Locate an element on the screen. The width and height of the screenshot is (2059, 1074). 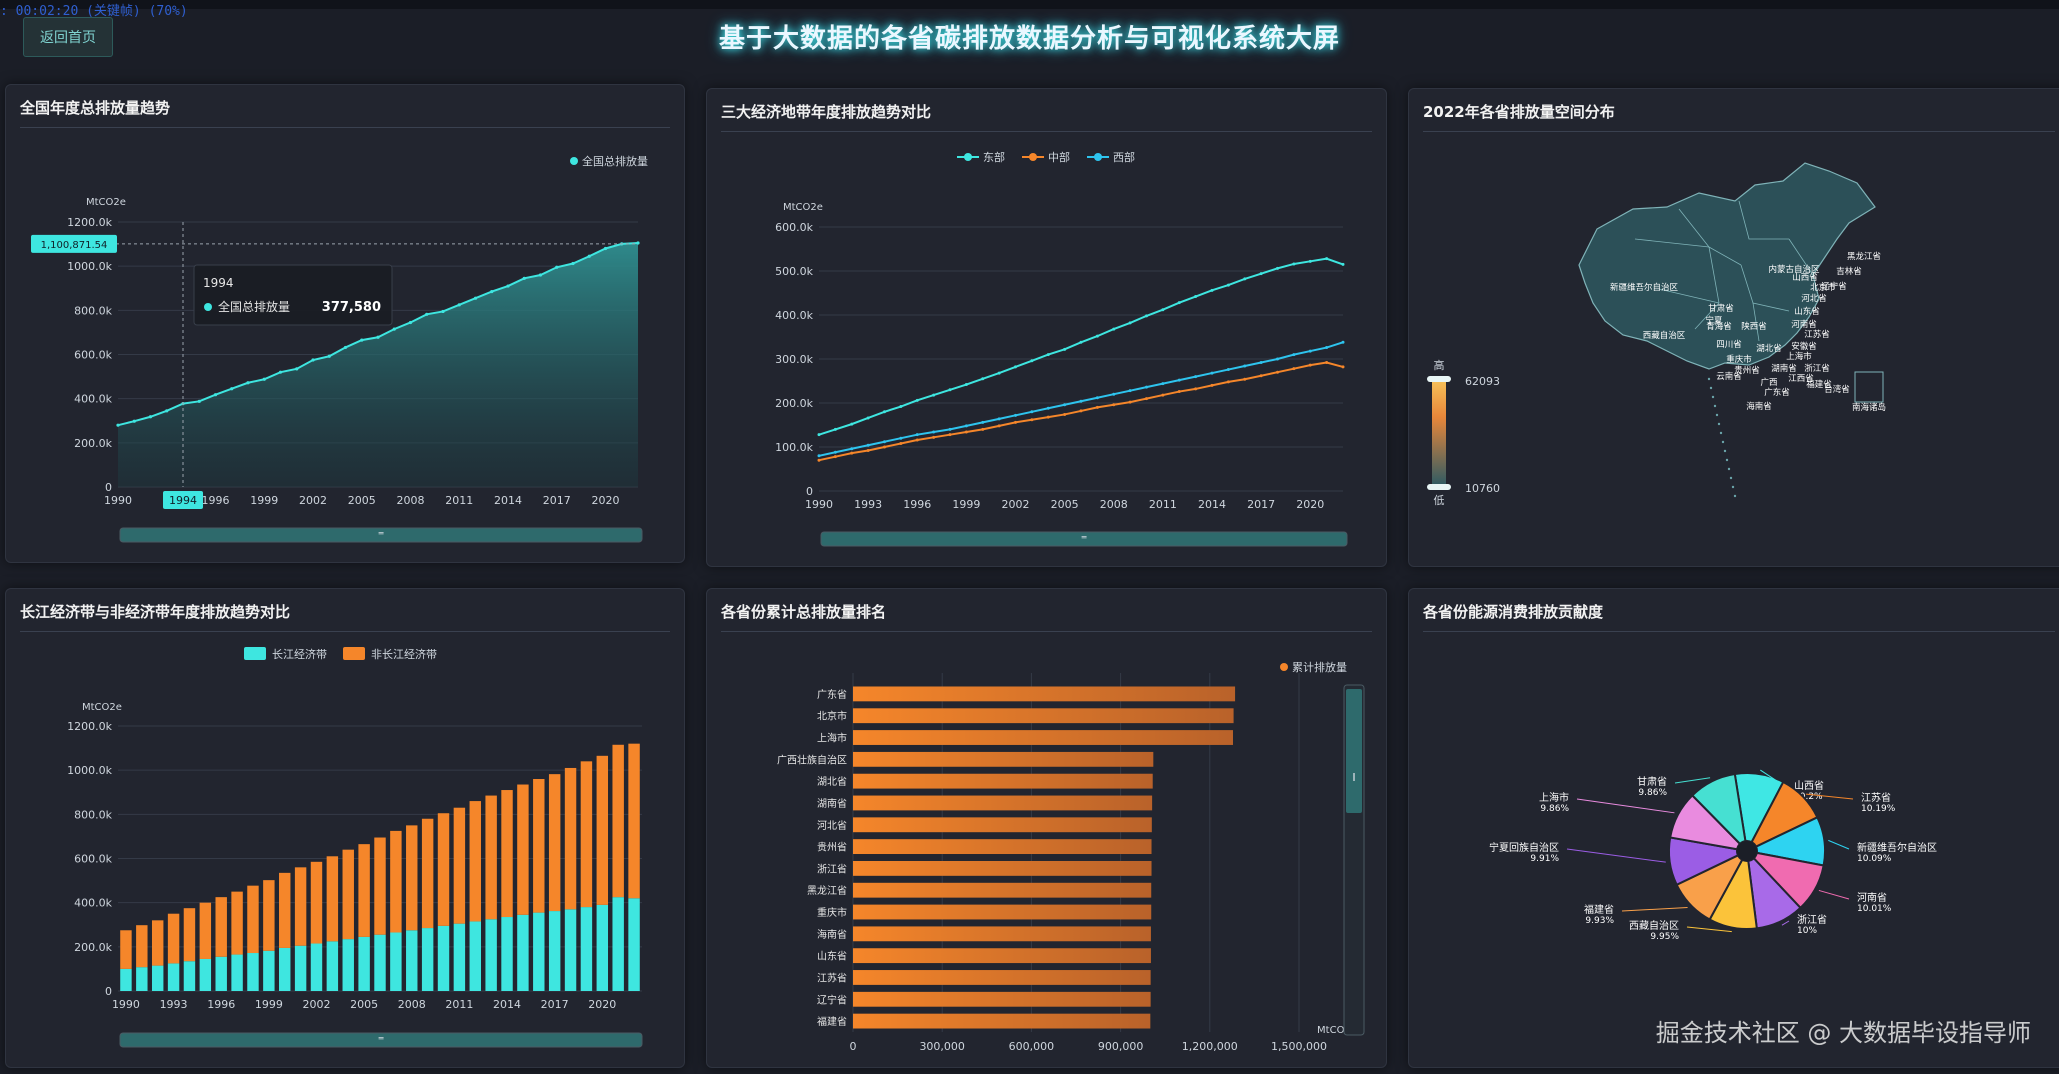
y-tick-label: 800.0k is located at coordinates (93, 814).